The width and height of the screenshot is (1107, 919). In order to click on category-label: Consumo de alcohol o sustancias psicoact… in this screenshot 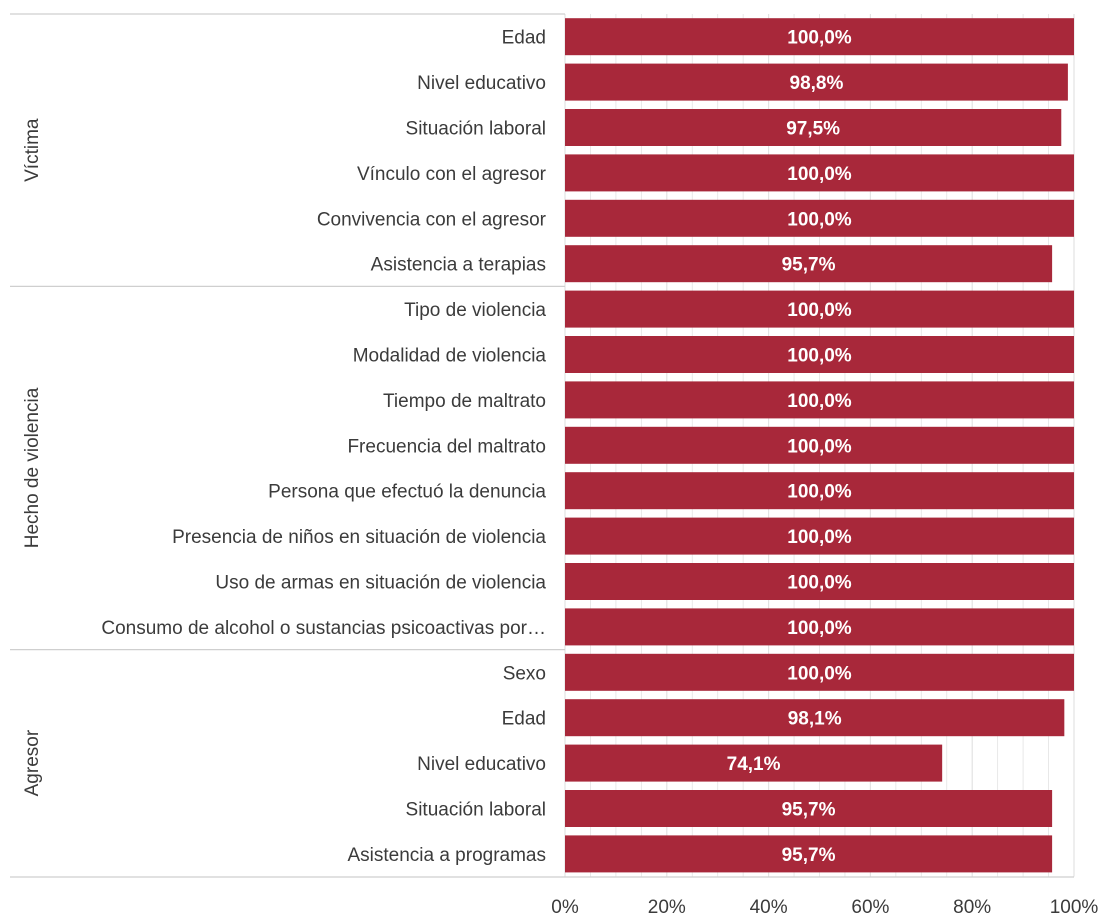, I will do `click(323, 628)`.